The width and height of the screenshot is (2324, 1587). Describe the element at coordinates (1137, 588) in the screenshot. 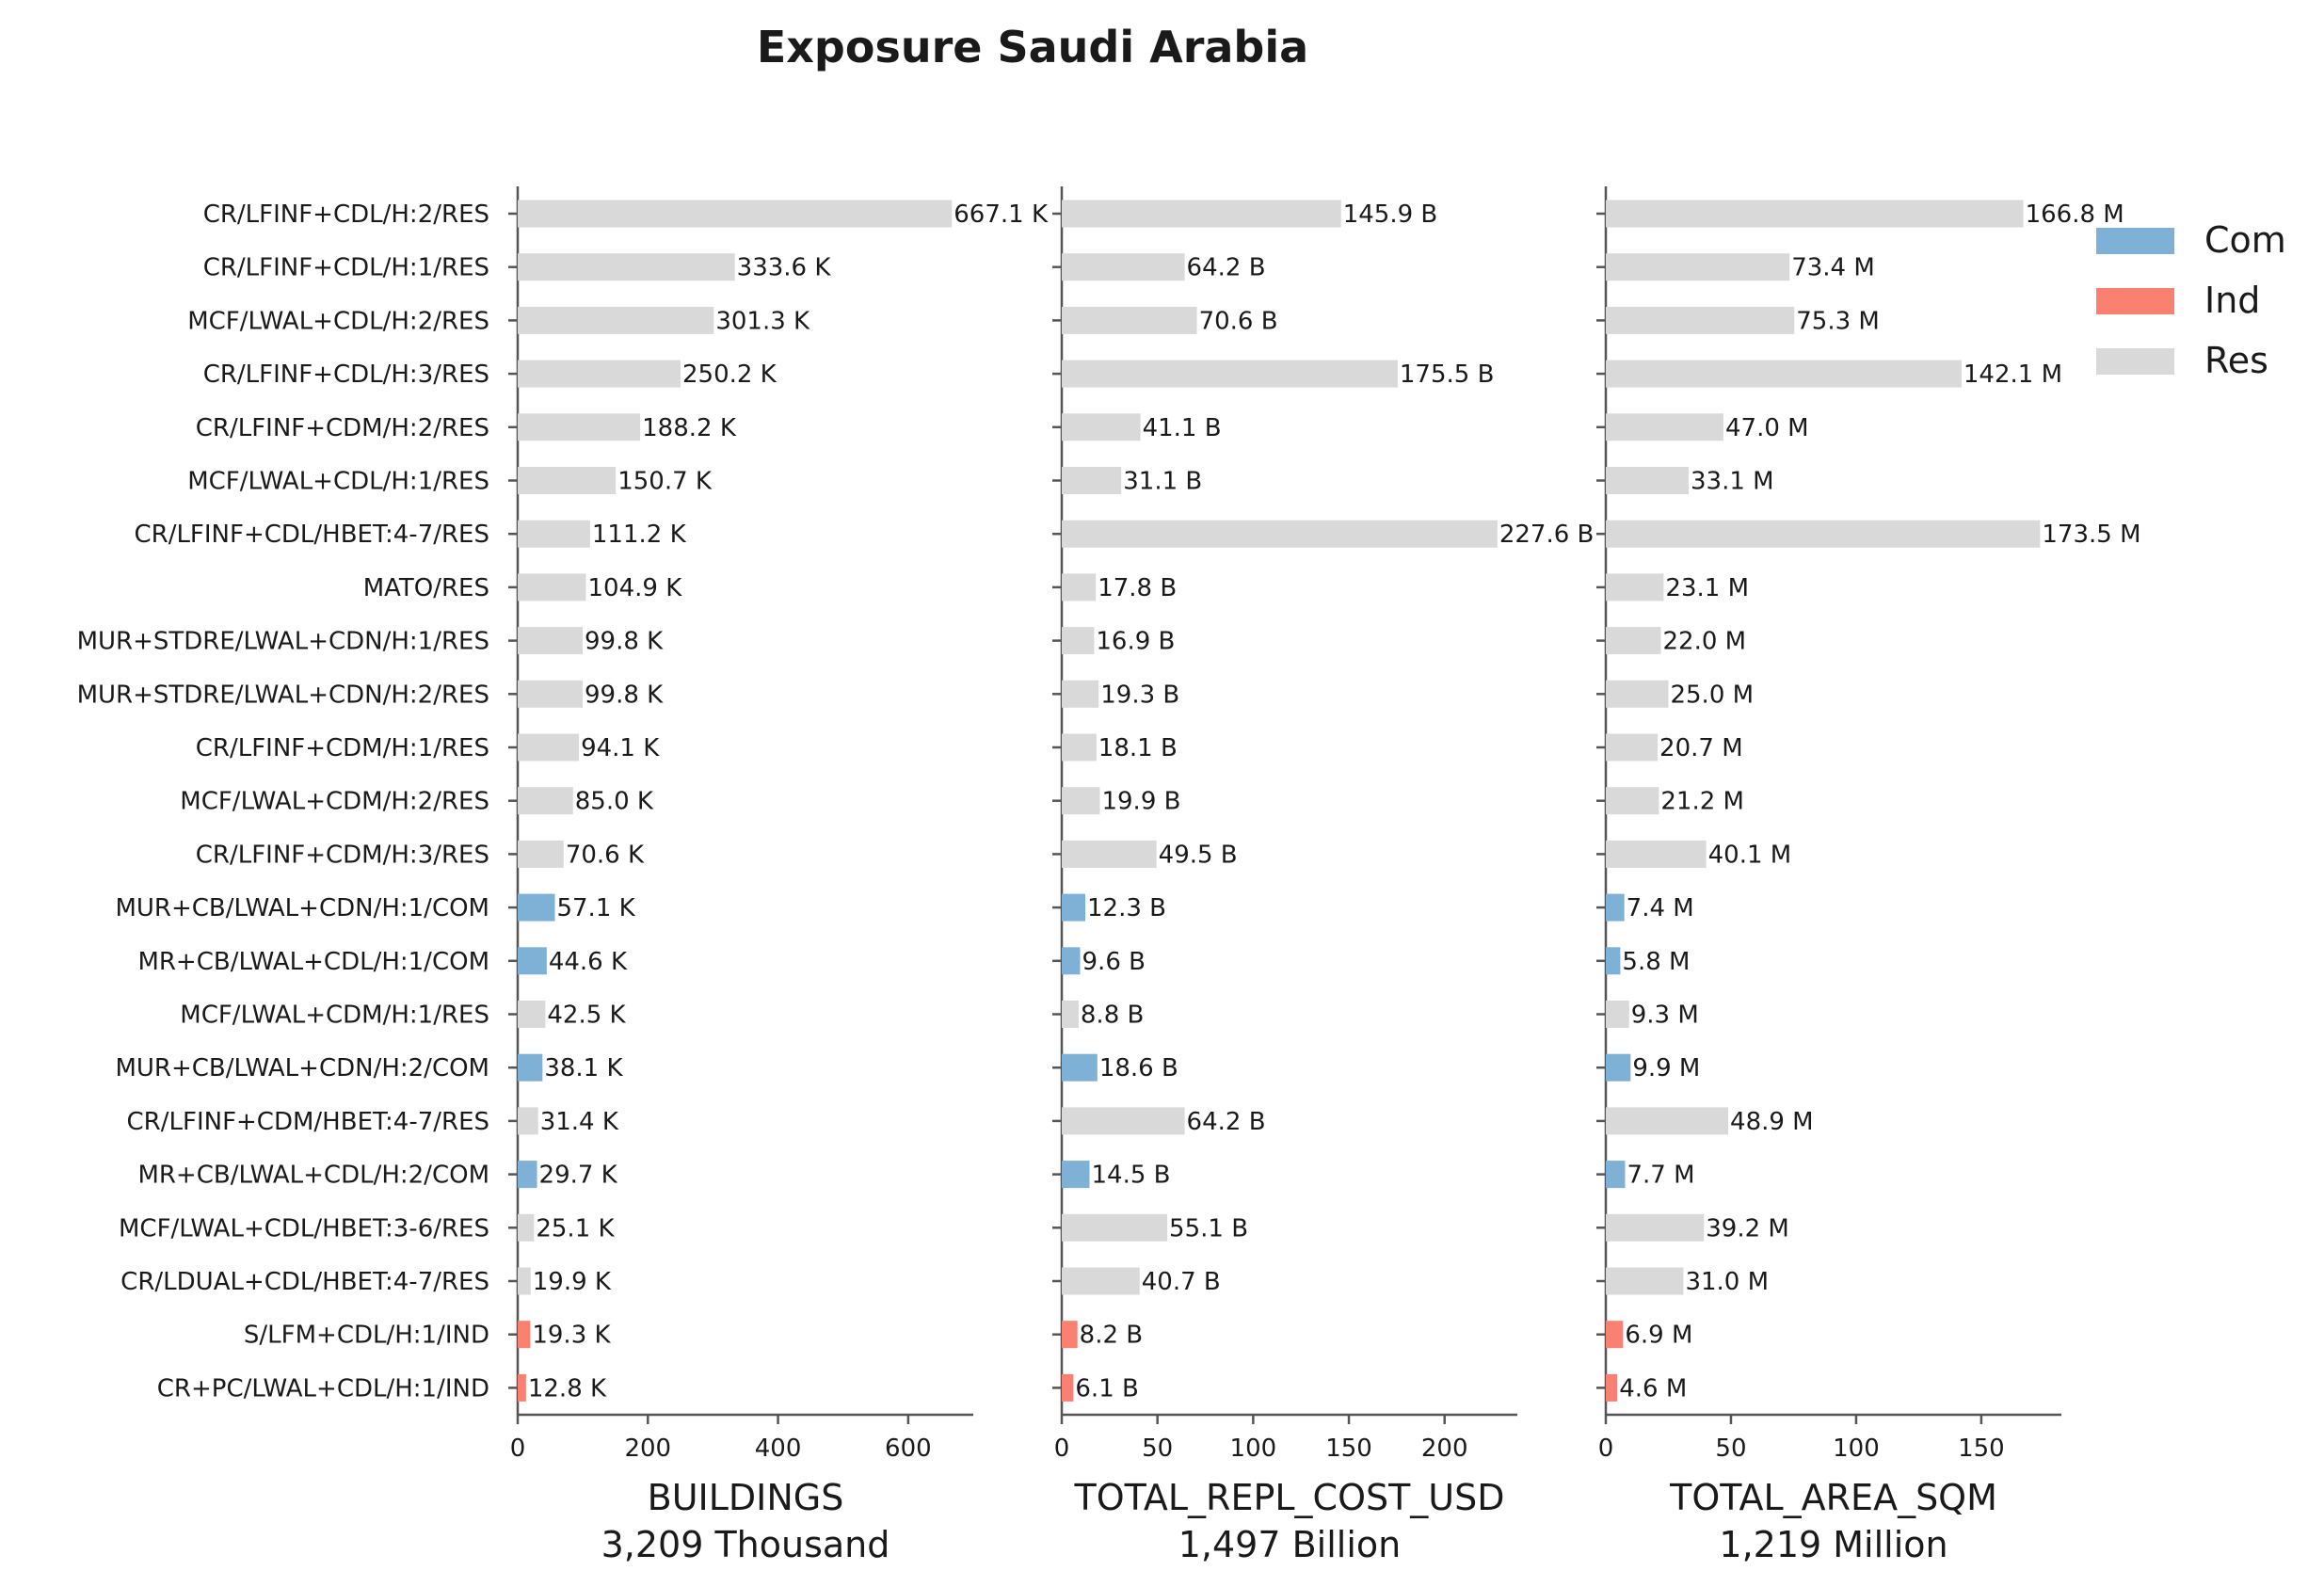

I see `data-label: 17.8 B` at that location.